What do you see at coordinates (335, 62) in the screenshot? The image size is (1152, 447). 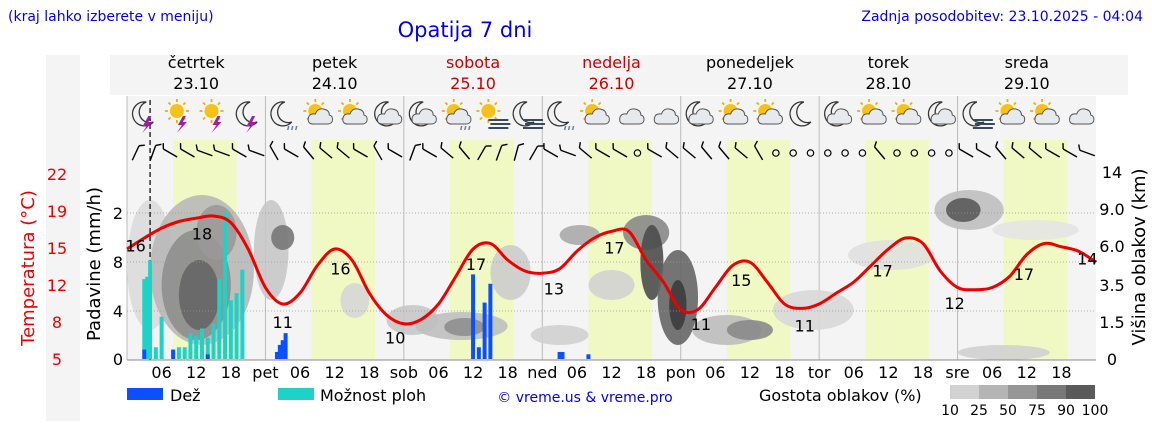 I see `day-name: petek` at bounding box center [335, 62].